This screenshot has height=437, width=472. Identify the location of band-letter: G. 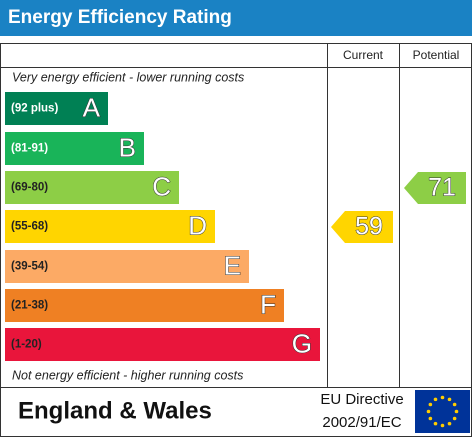
(302, 343).